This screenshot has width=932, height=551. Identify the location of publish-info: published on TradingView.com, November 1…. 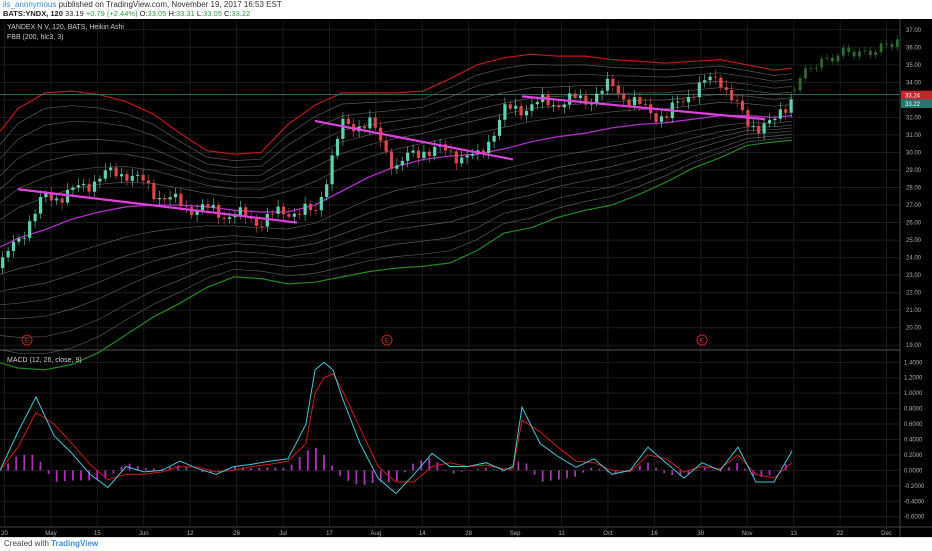
(170, 4).